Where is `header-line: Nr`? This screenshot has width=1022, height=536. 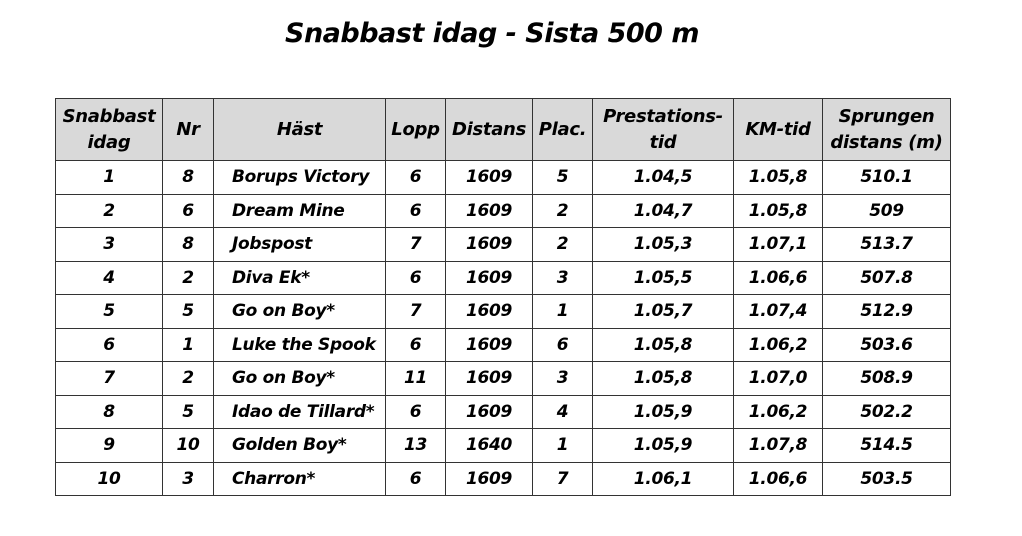
header-line: Nr is located at coordinates (188, 129).